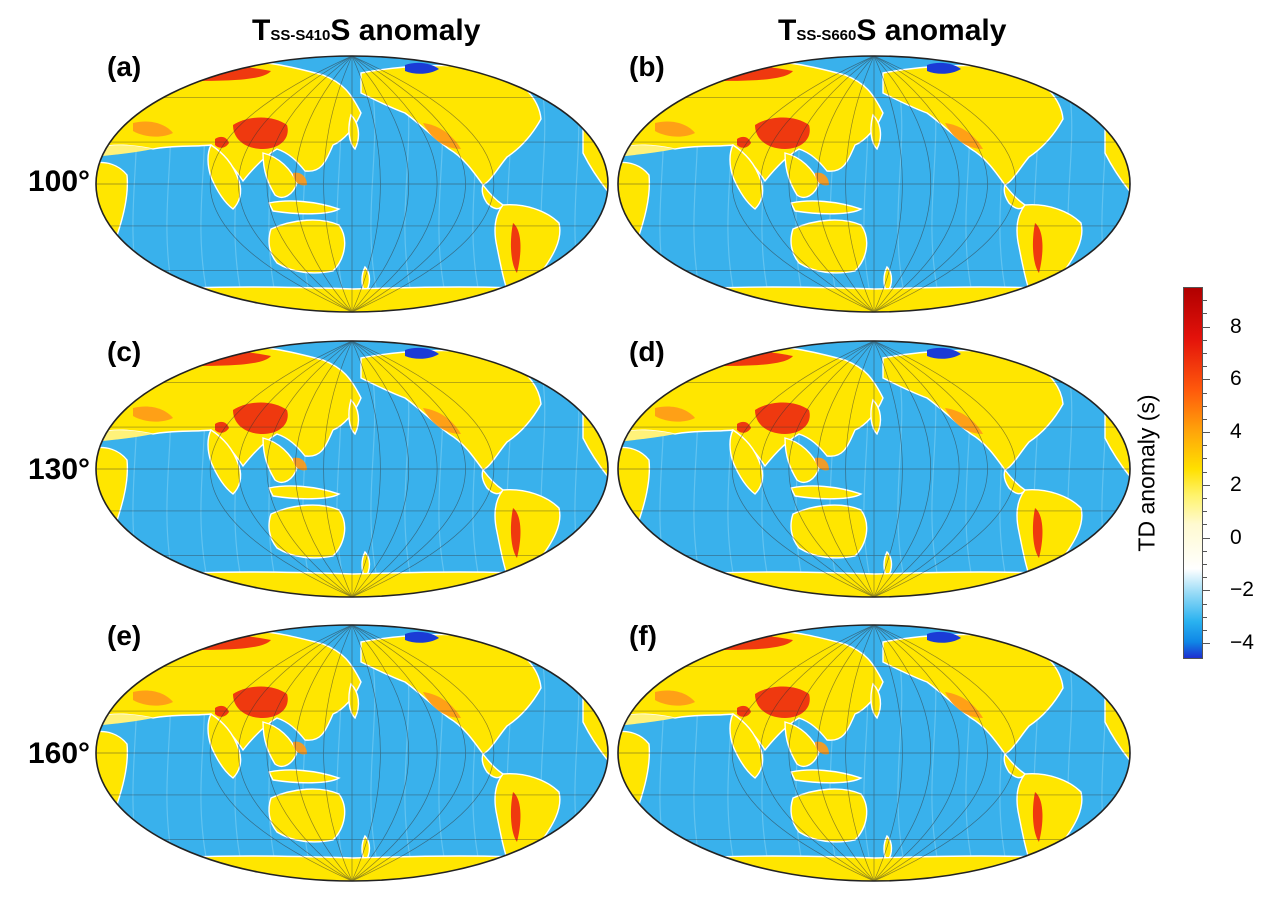 The image size is (1269, 904). What do you see at coordinates (874, 752) in the screenshot?
I see `map-panel-f: (f)` at bounding box center [874, 752].